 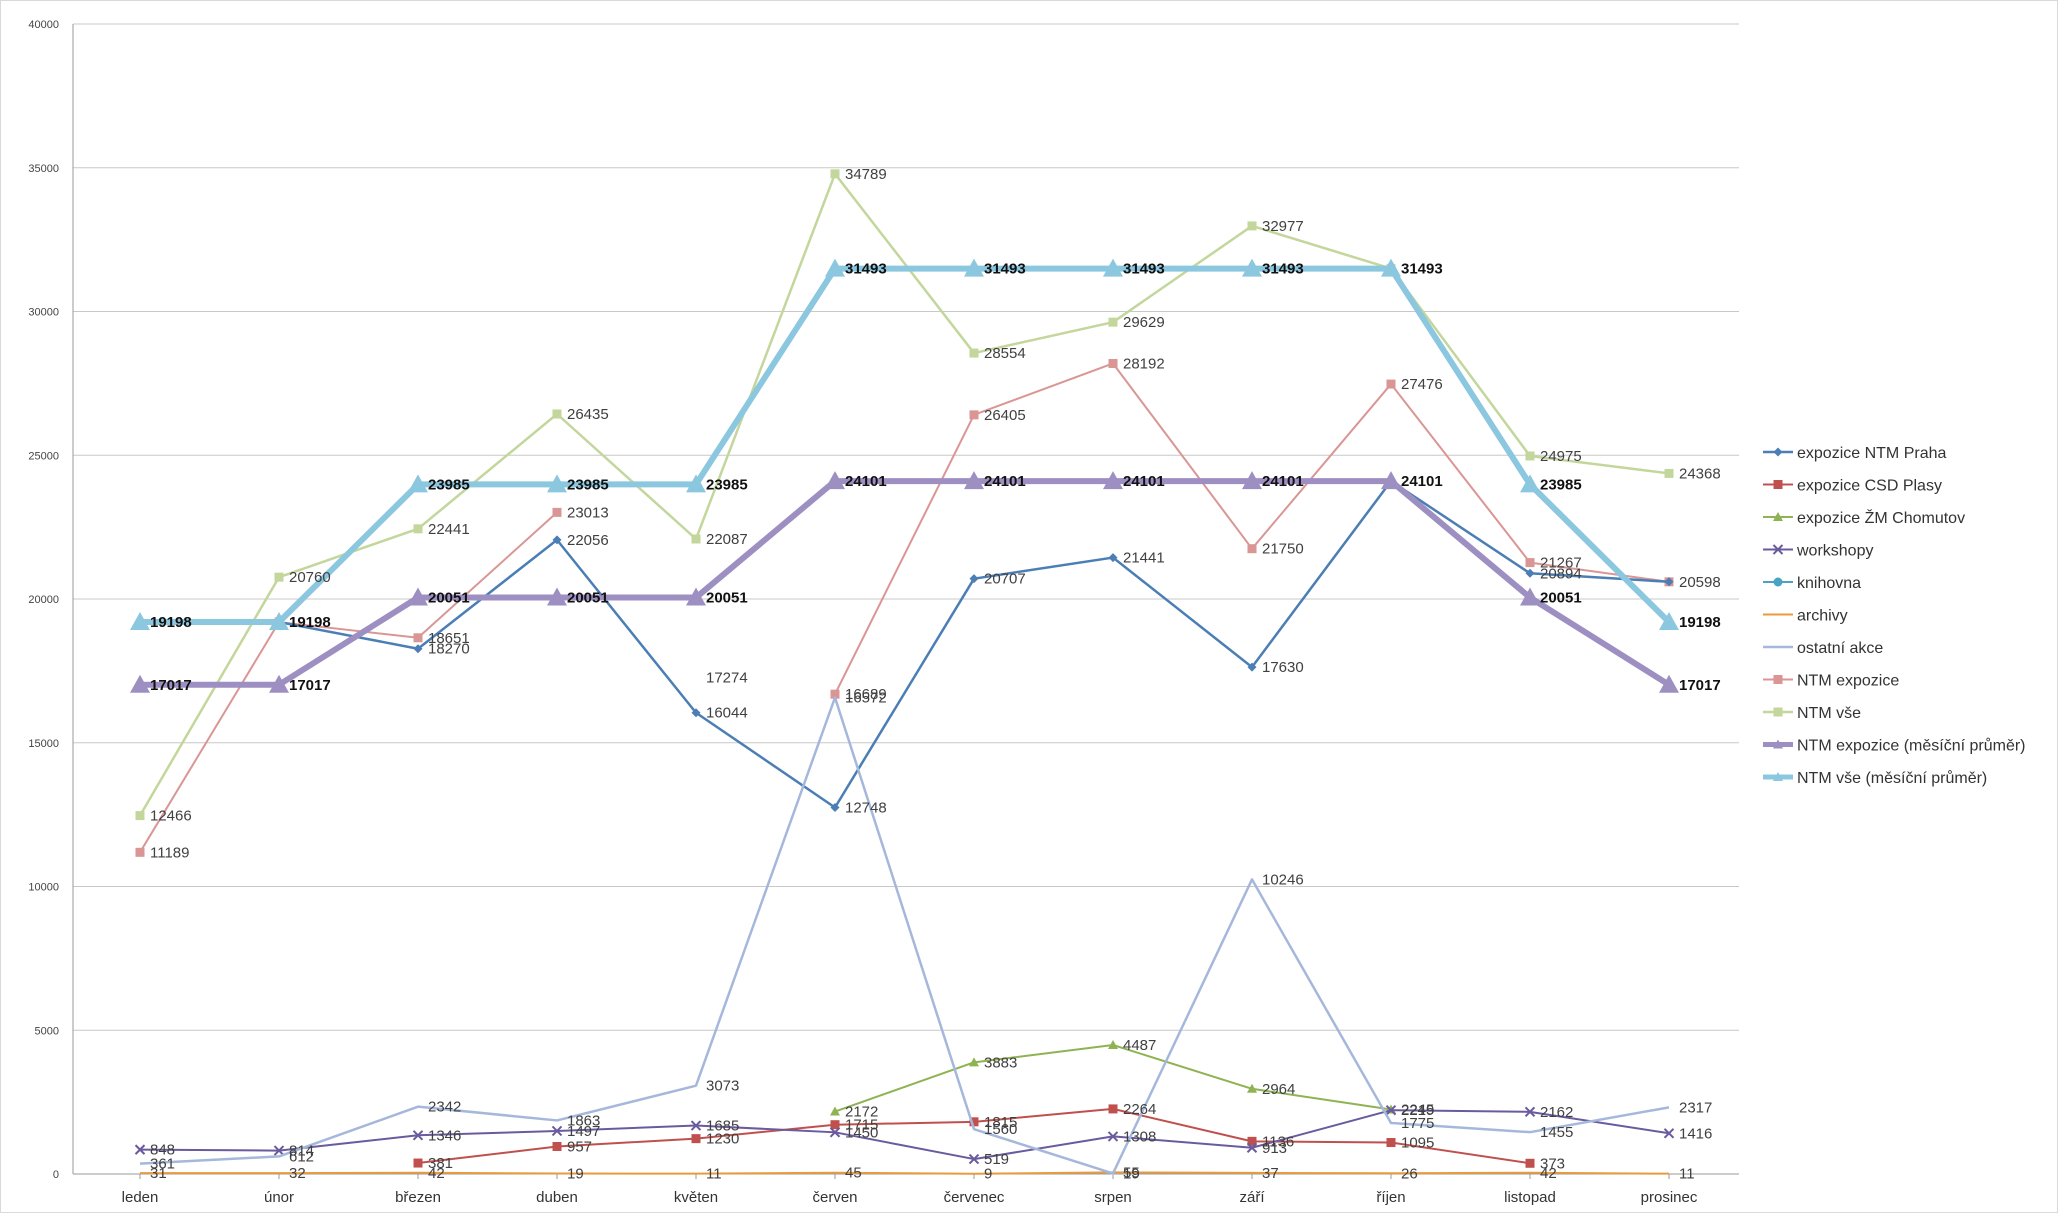 I want to click on data-label: 22087, so click(x=727, y=539).